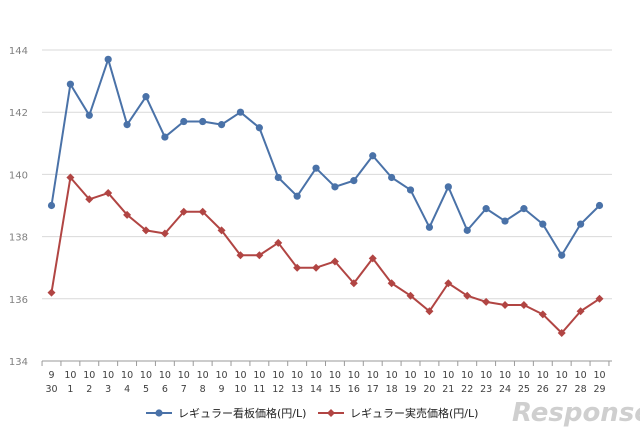 The height and width of the screenshot is (434, 640). I want to click on x-tick-label-day: 17, so click(373, 389).